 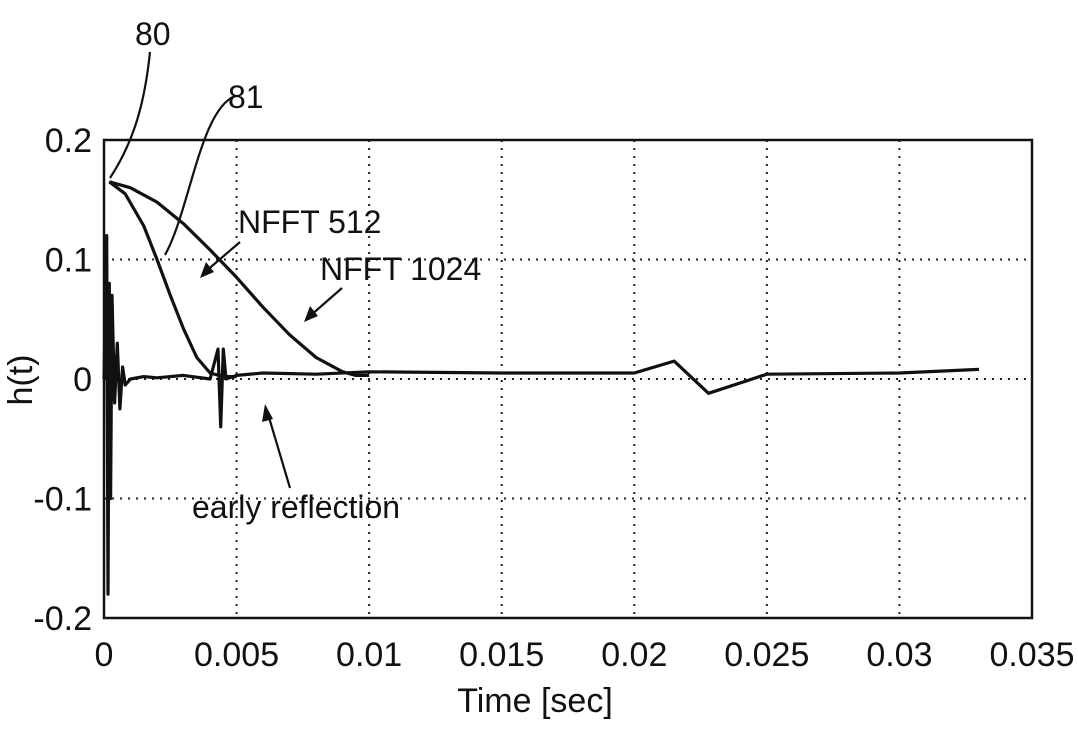 What do you see at coordinates (104, 655) in the screenshot?
I see `x-tick-label: 0` at bounding box center [104, 655].